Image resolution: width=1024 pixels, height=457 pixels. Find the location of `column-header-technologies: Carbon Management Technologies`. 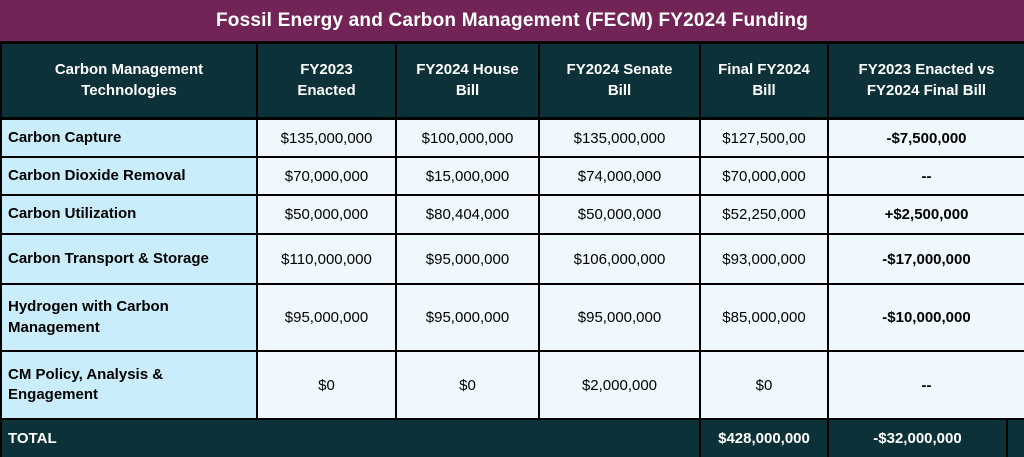

column-header-technologies: Carbon Management Technologies is located at coordinates (129, 81).